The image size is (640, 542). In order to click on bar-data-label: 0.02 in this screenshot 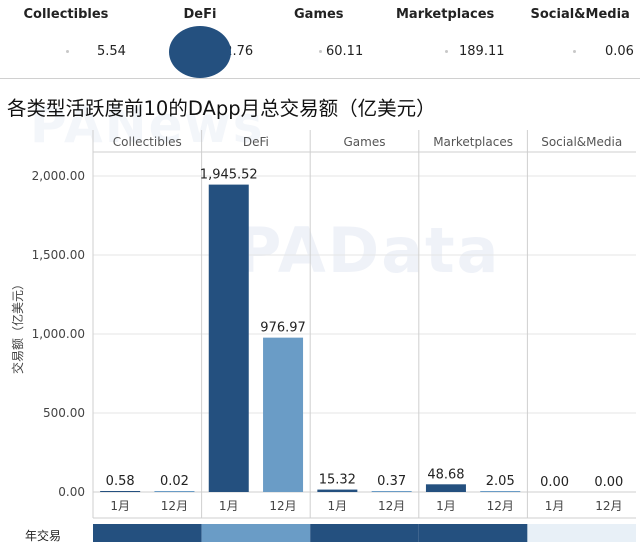, I will do `click(174, 481)`.